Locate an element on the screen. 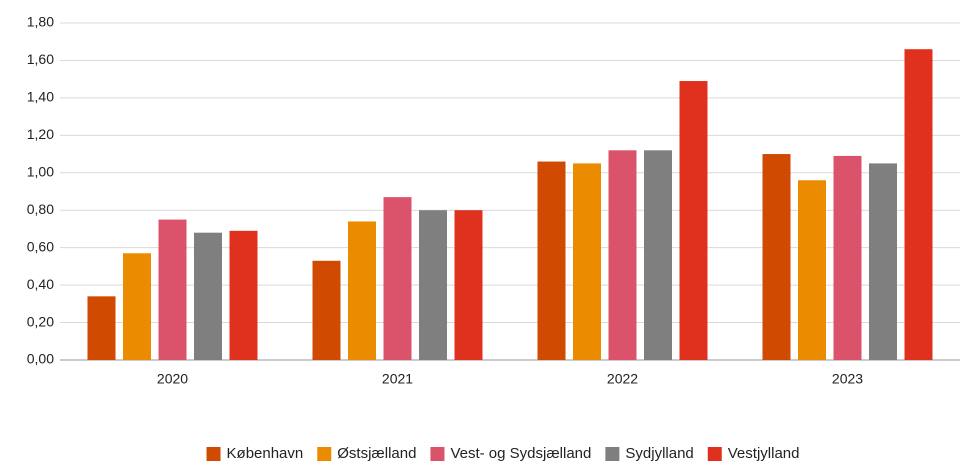 The height and width of the screenshot is (463, 966). y-tick-label: 1,00 is located at coordinates (40, 171).